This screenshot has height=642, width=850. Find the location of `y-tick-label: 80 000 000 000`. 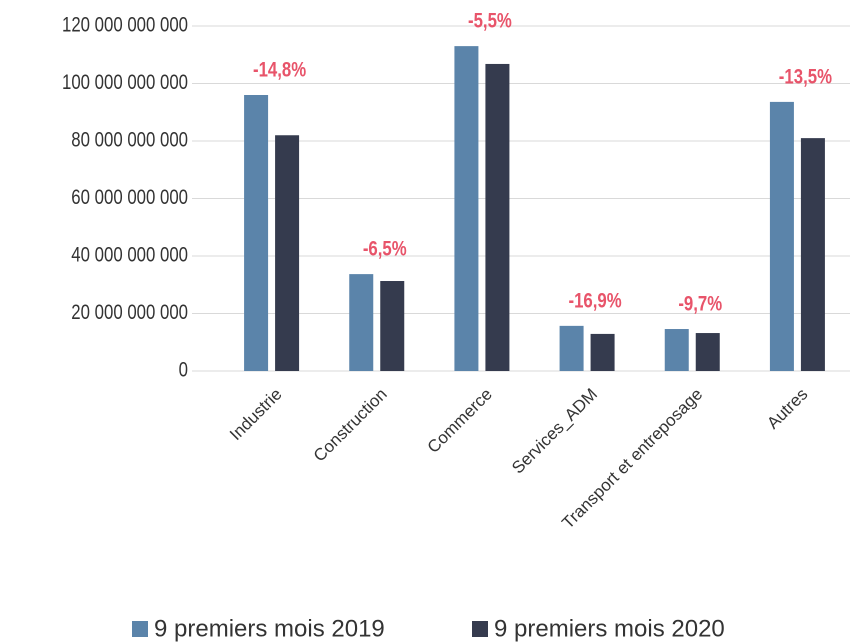

y-tick-label: 80 000 000 000 is located at coordinates (129, 140).